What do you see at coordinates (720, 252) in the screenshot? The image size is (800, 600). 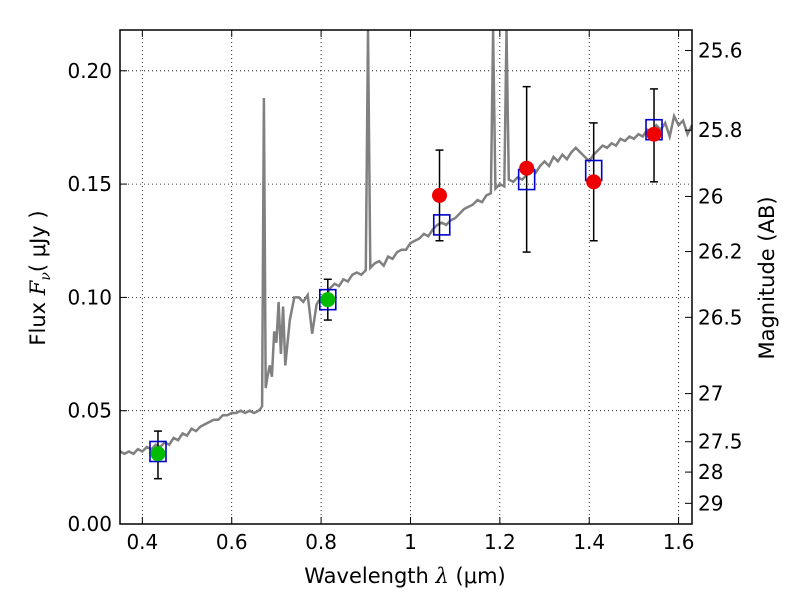 I see `y2-tick-label: 26.2` at bounding box center [720, 252].